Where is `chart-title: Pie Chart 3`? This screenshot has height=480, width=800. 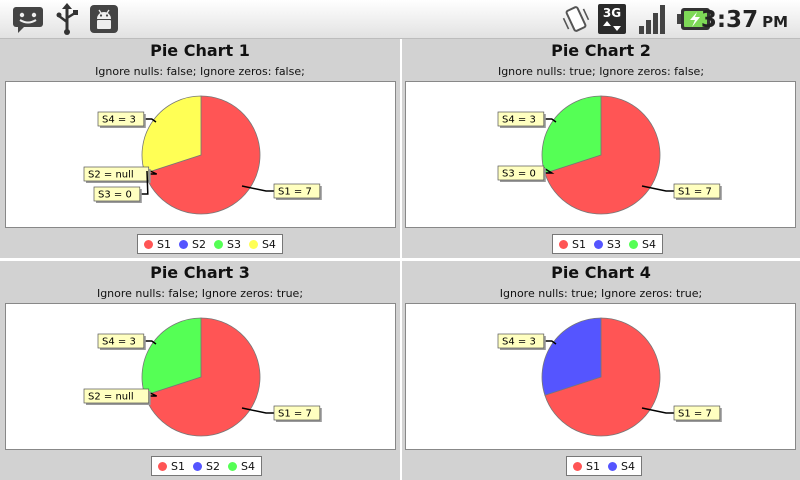
chart-title: Pie Chart 3 is located at coordinates (200, 272).